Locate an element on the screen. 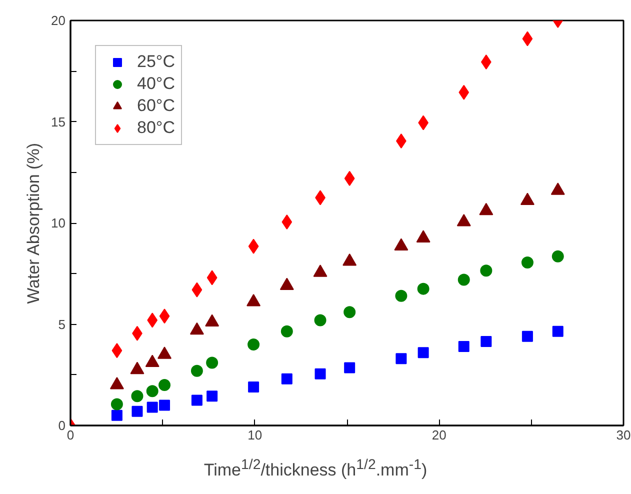  legend-label: 60°C is located at coordinates (156, 106).